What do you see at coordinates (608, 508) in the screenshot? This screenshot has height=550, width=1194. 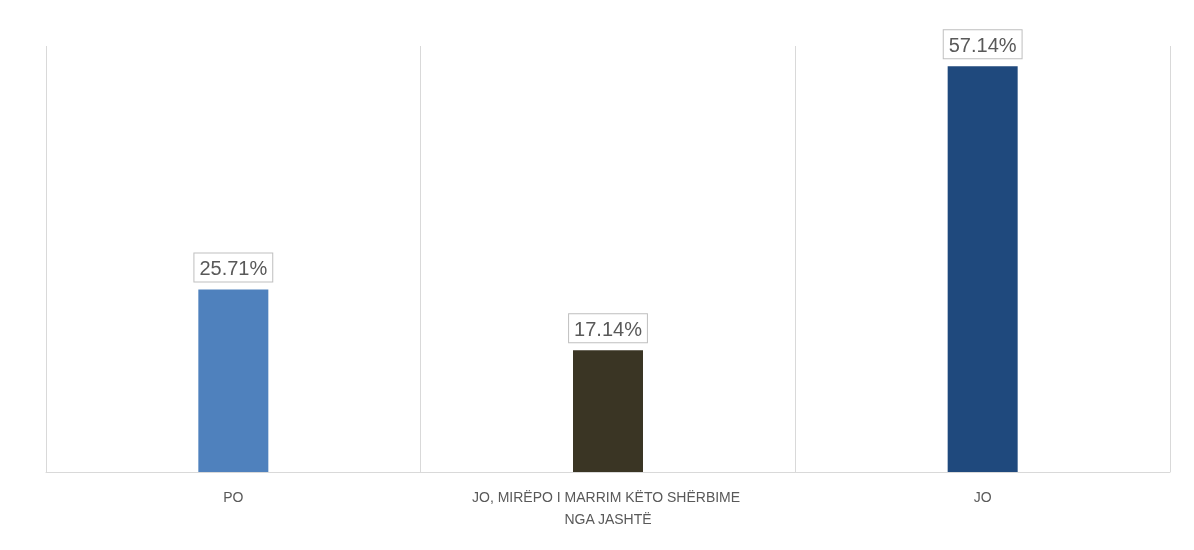 I see `x-tick-label: JO, MIRËPO I MARRIM KËTO SHËRBIME NGA JASHTË` at bounding box center [608, 508].